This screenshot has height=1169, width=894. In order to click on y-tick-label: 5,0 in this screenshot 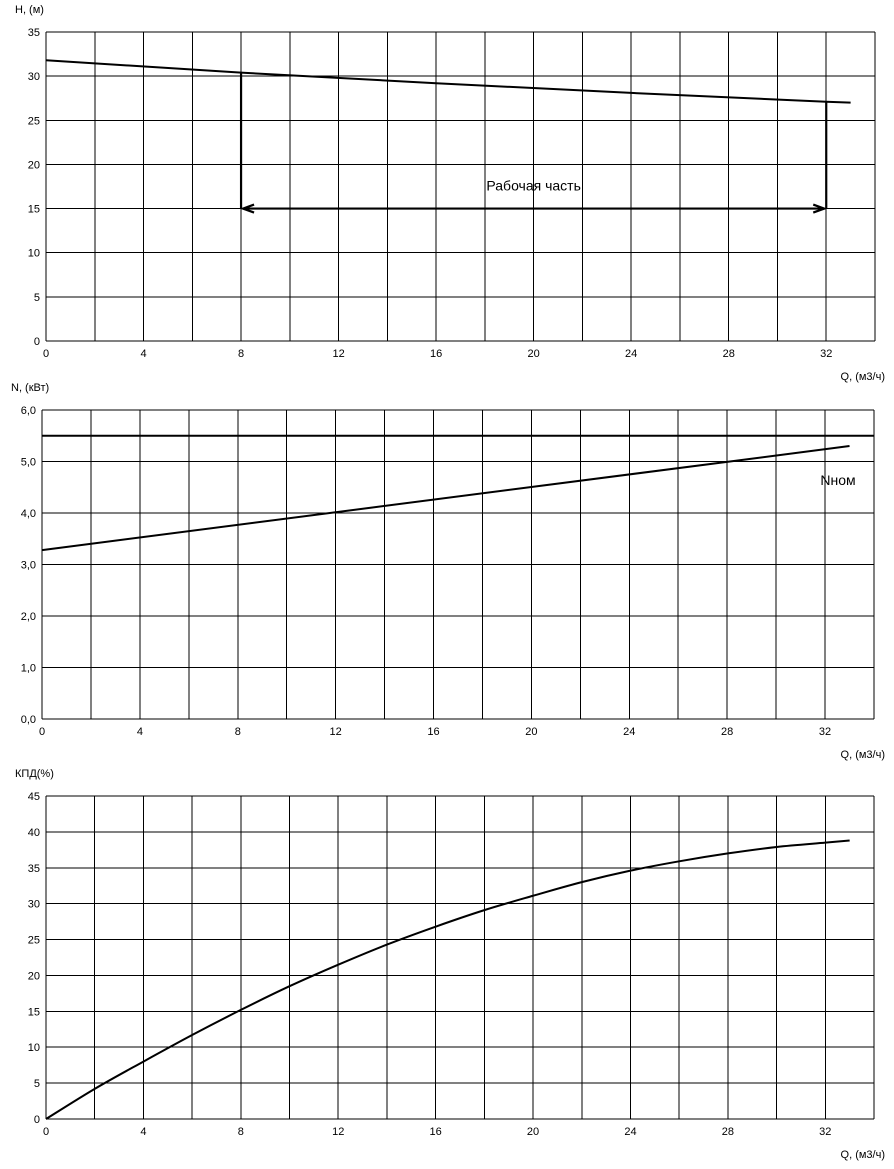, I will do `click(28, 463)`.